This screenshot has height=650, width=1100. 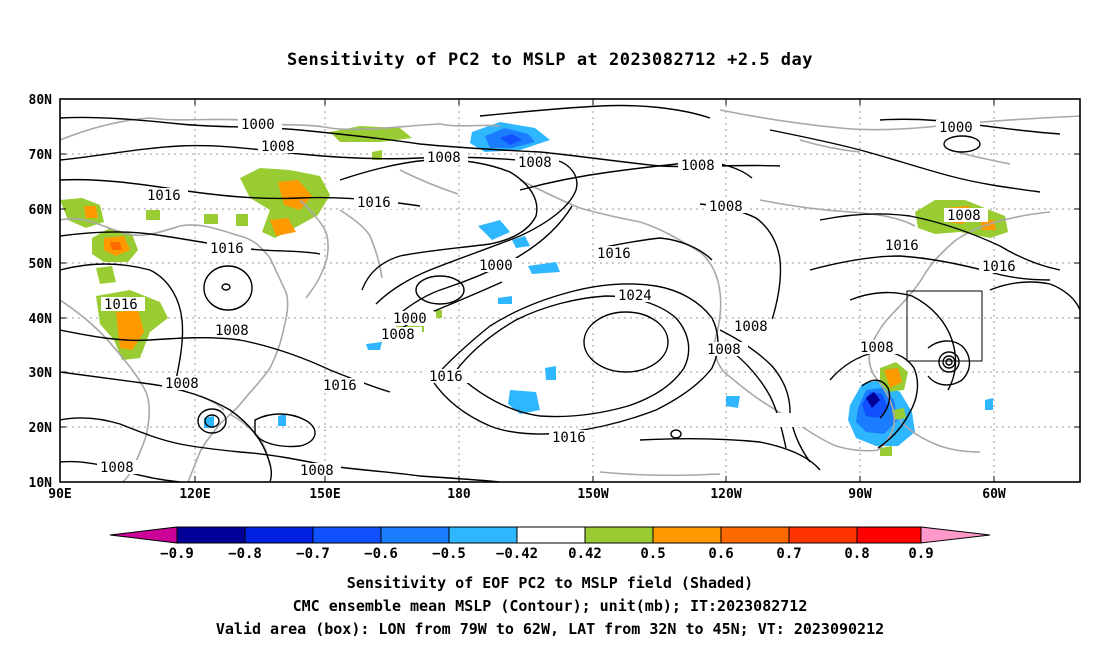 What do you see at coordinates (944, 326) in the screenshot?
I see `valid-area-box` at bounding box center [944, 326].